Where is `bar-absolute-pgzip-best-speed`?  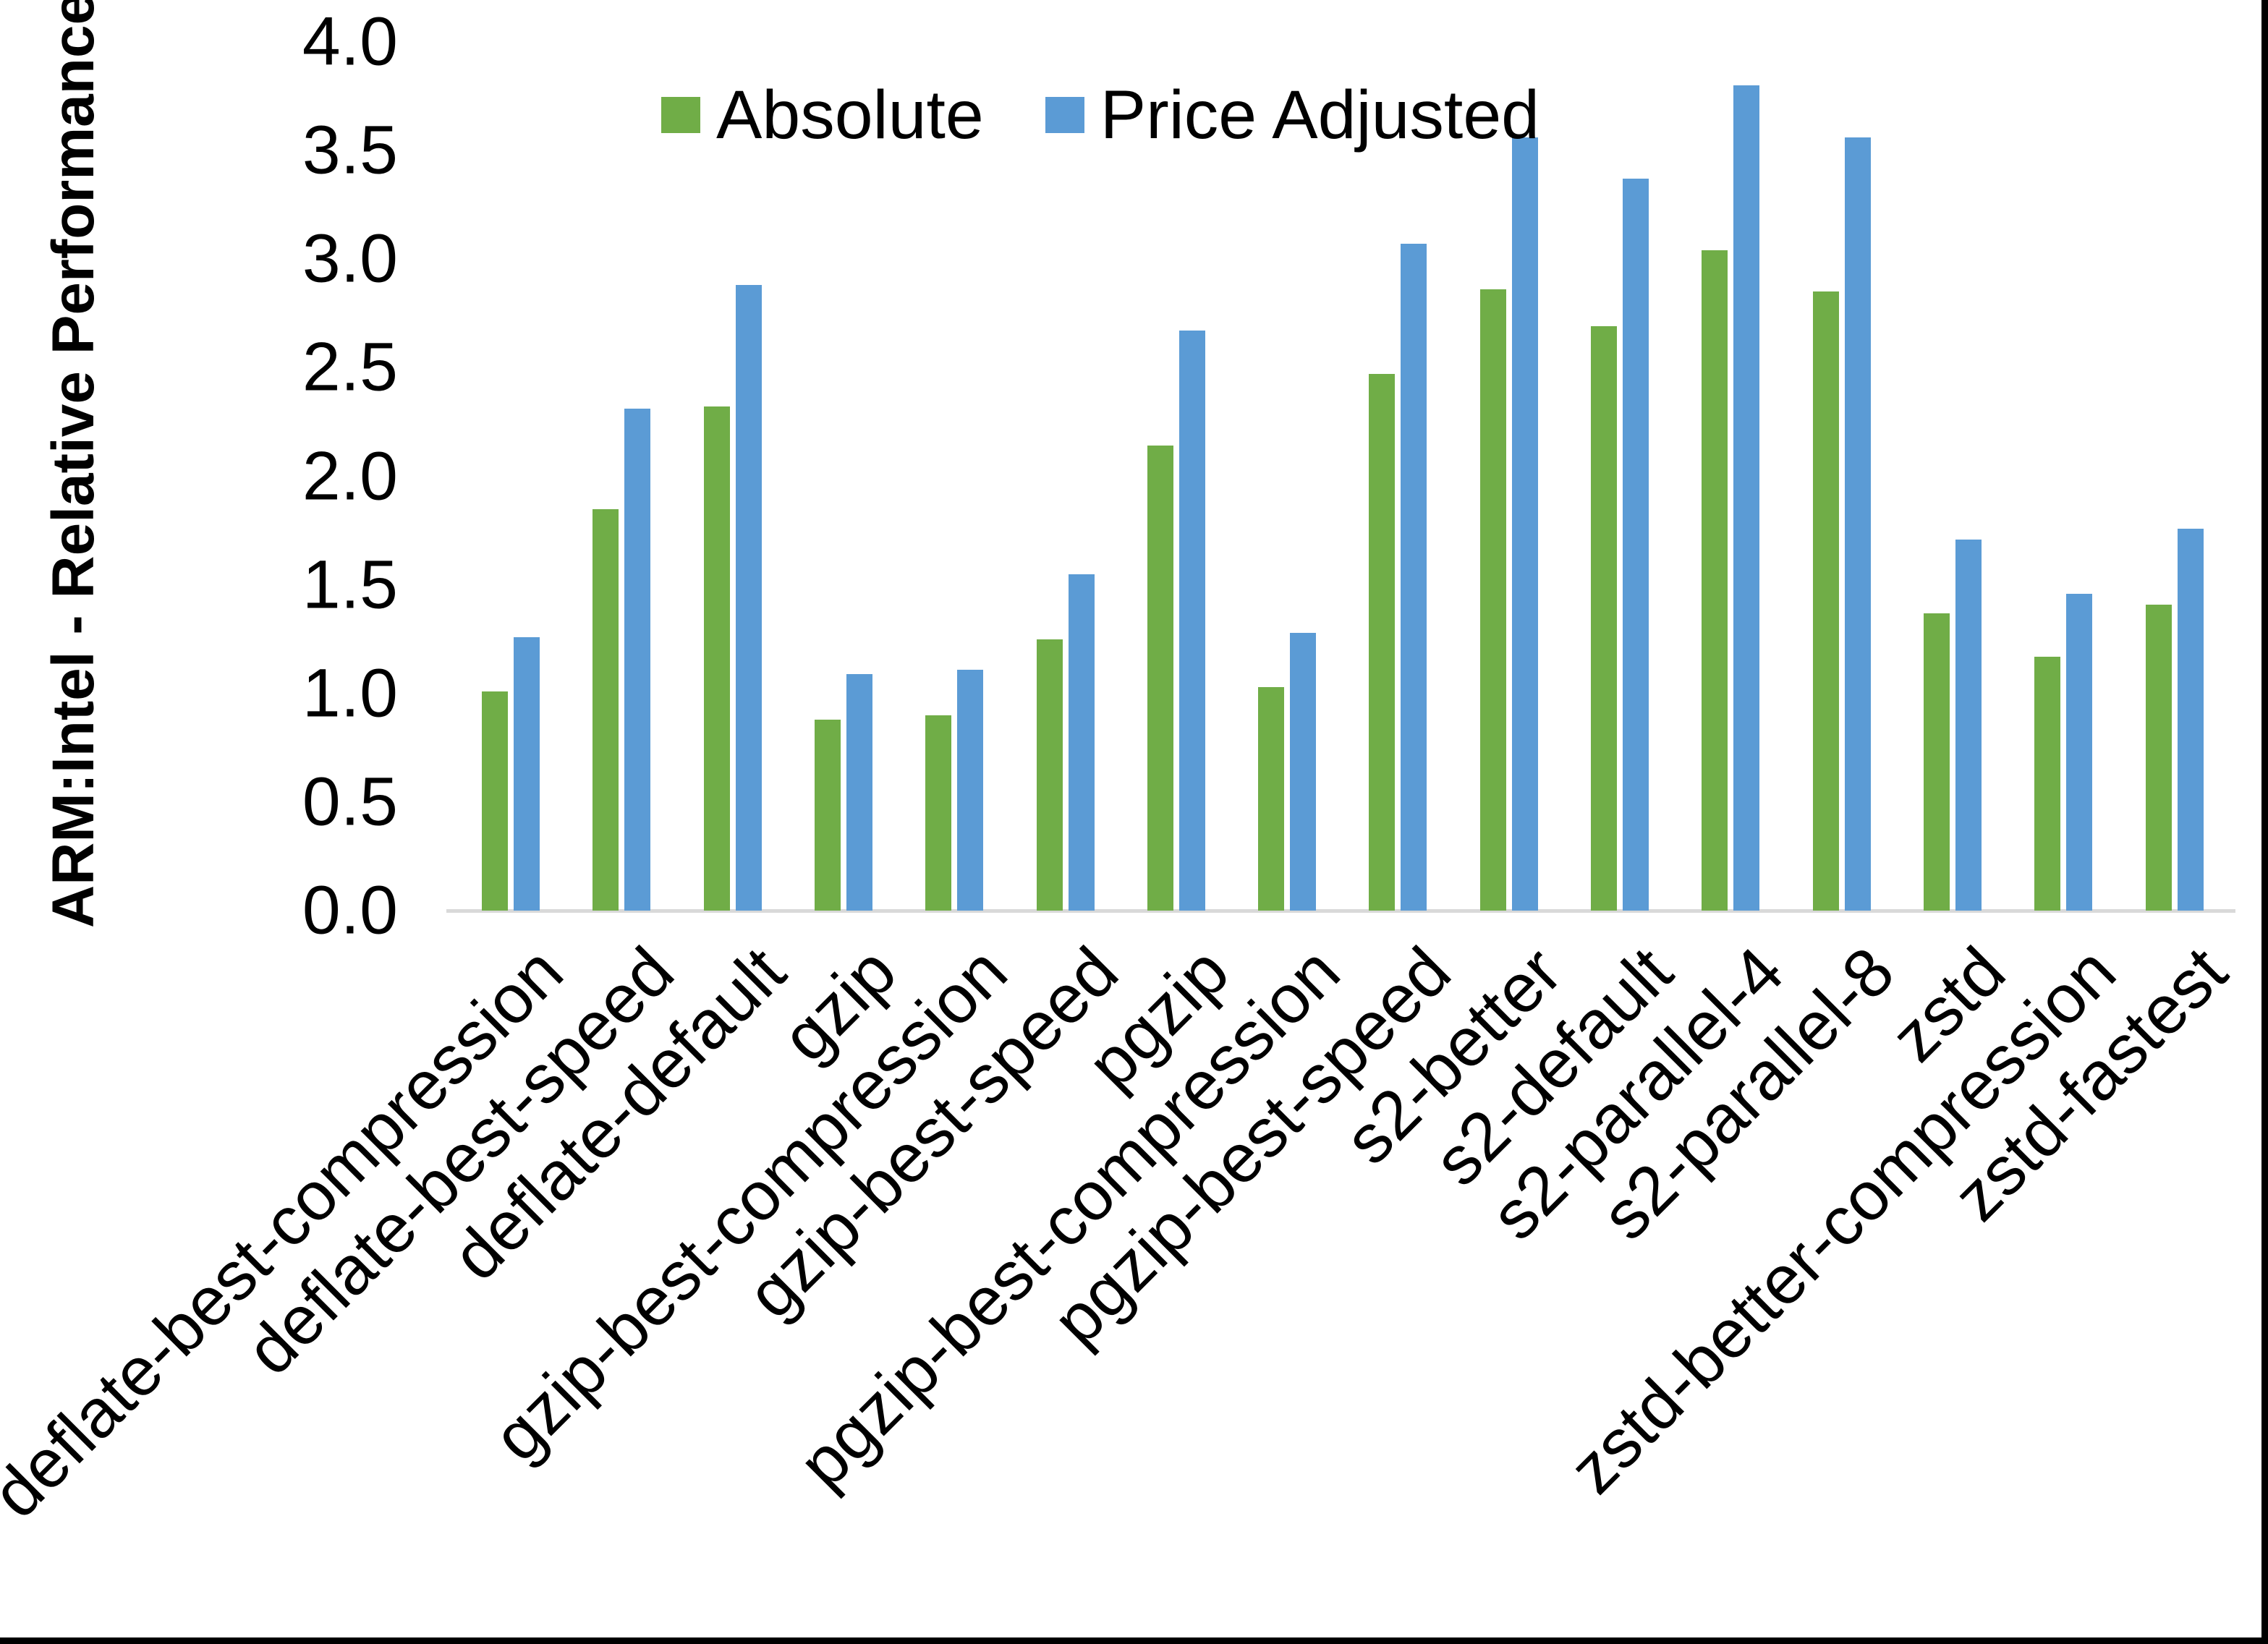 bar-absolute-pgzip-best-speed is located at coordinates (1382, 642).